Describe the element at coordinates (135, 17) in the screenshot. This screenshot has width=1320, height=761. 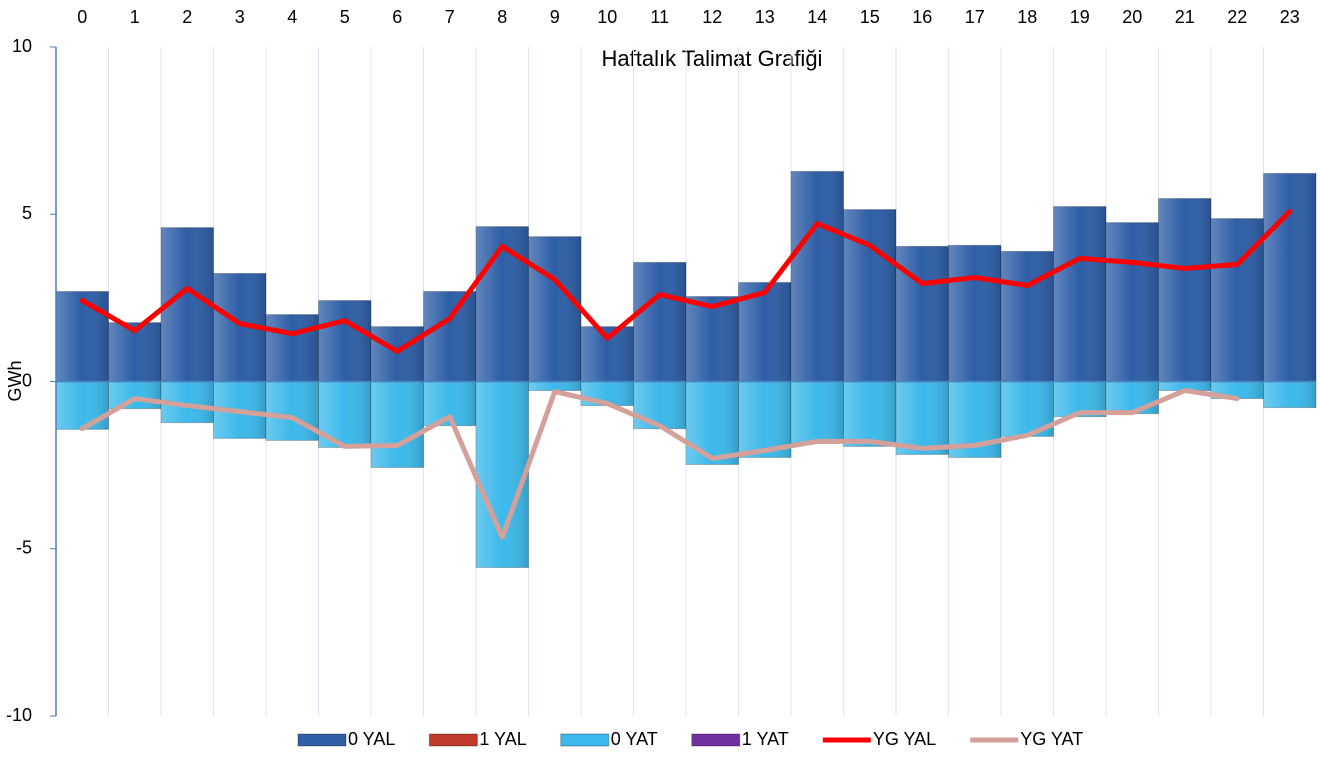
I see `x-tick-label: 1` at that location.